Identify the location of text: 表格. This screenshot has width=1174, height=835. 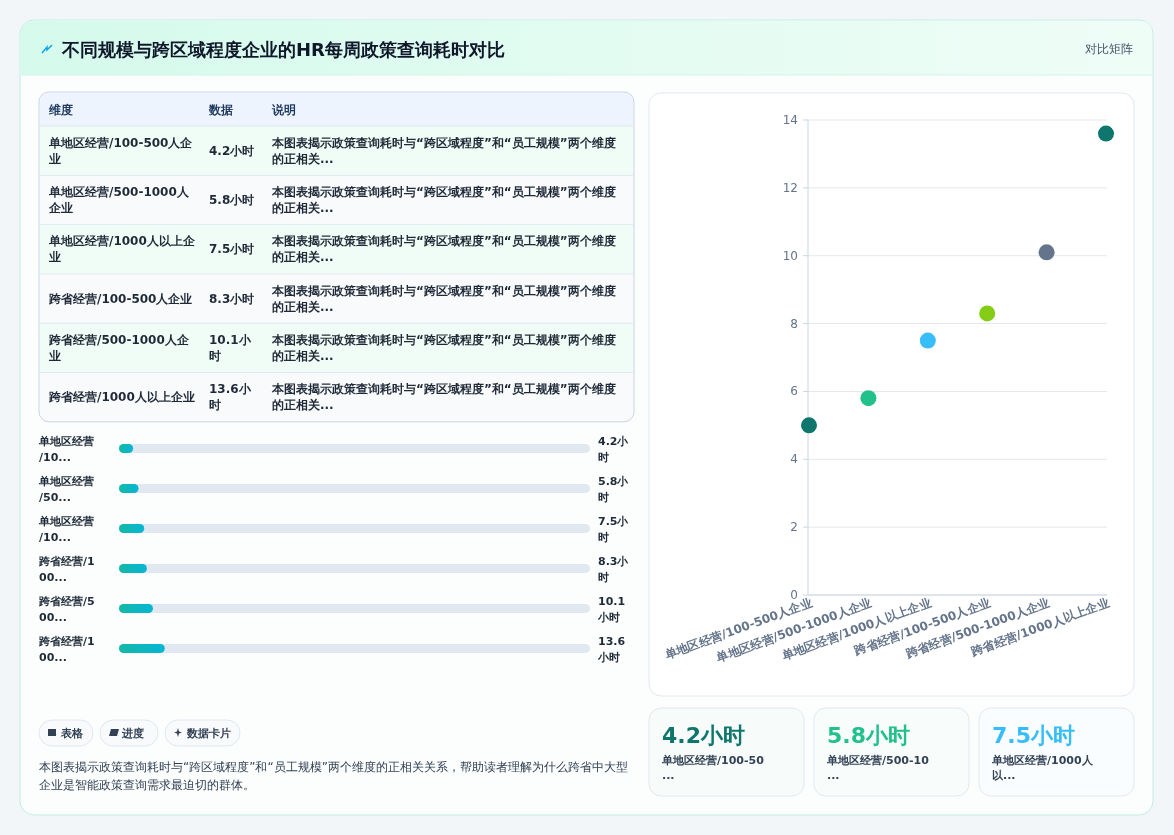
(72, 733).